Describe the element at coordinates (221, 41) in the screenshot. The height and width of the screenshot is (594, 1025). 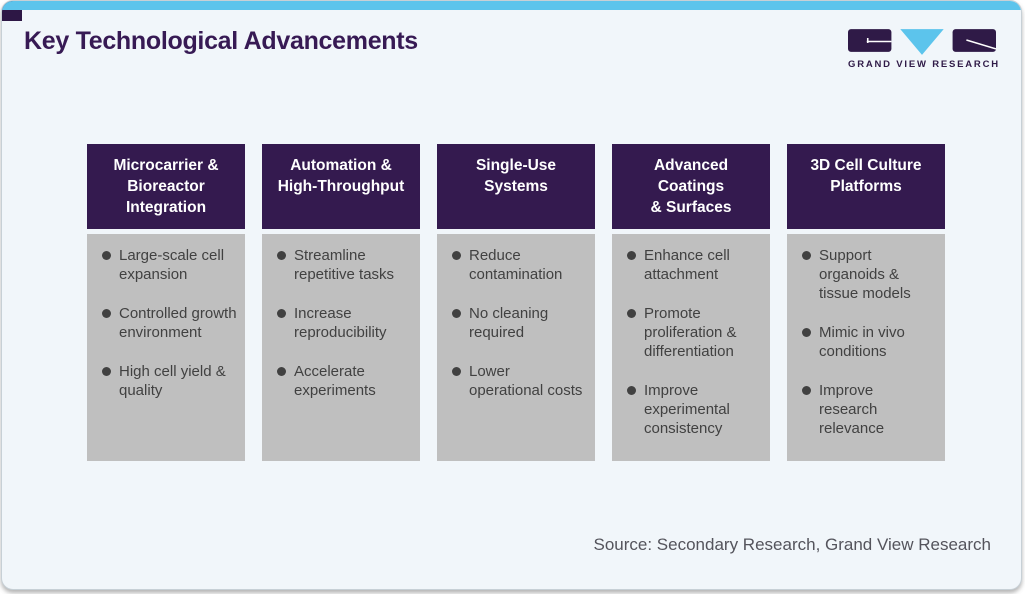
I see `page-title: Key Technological Advancements` at that location.